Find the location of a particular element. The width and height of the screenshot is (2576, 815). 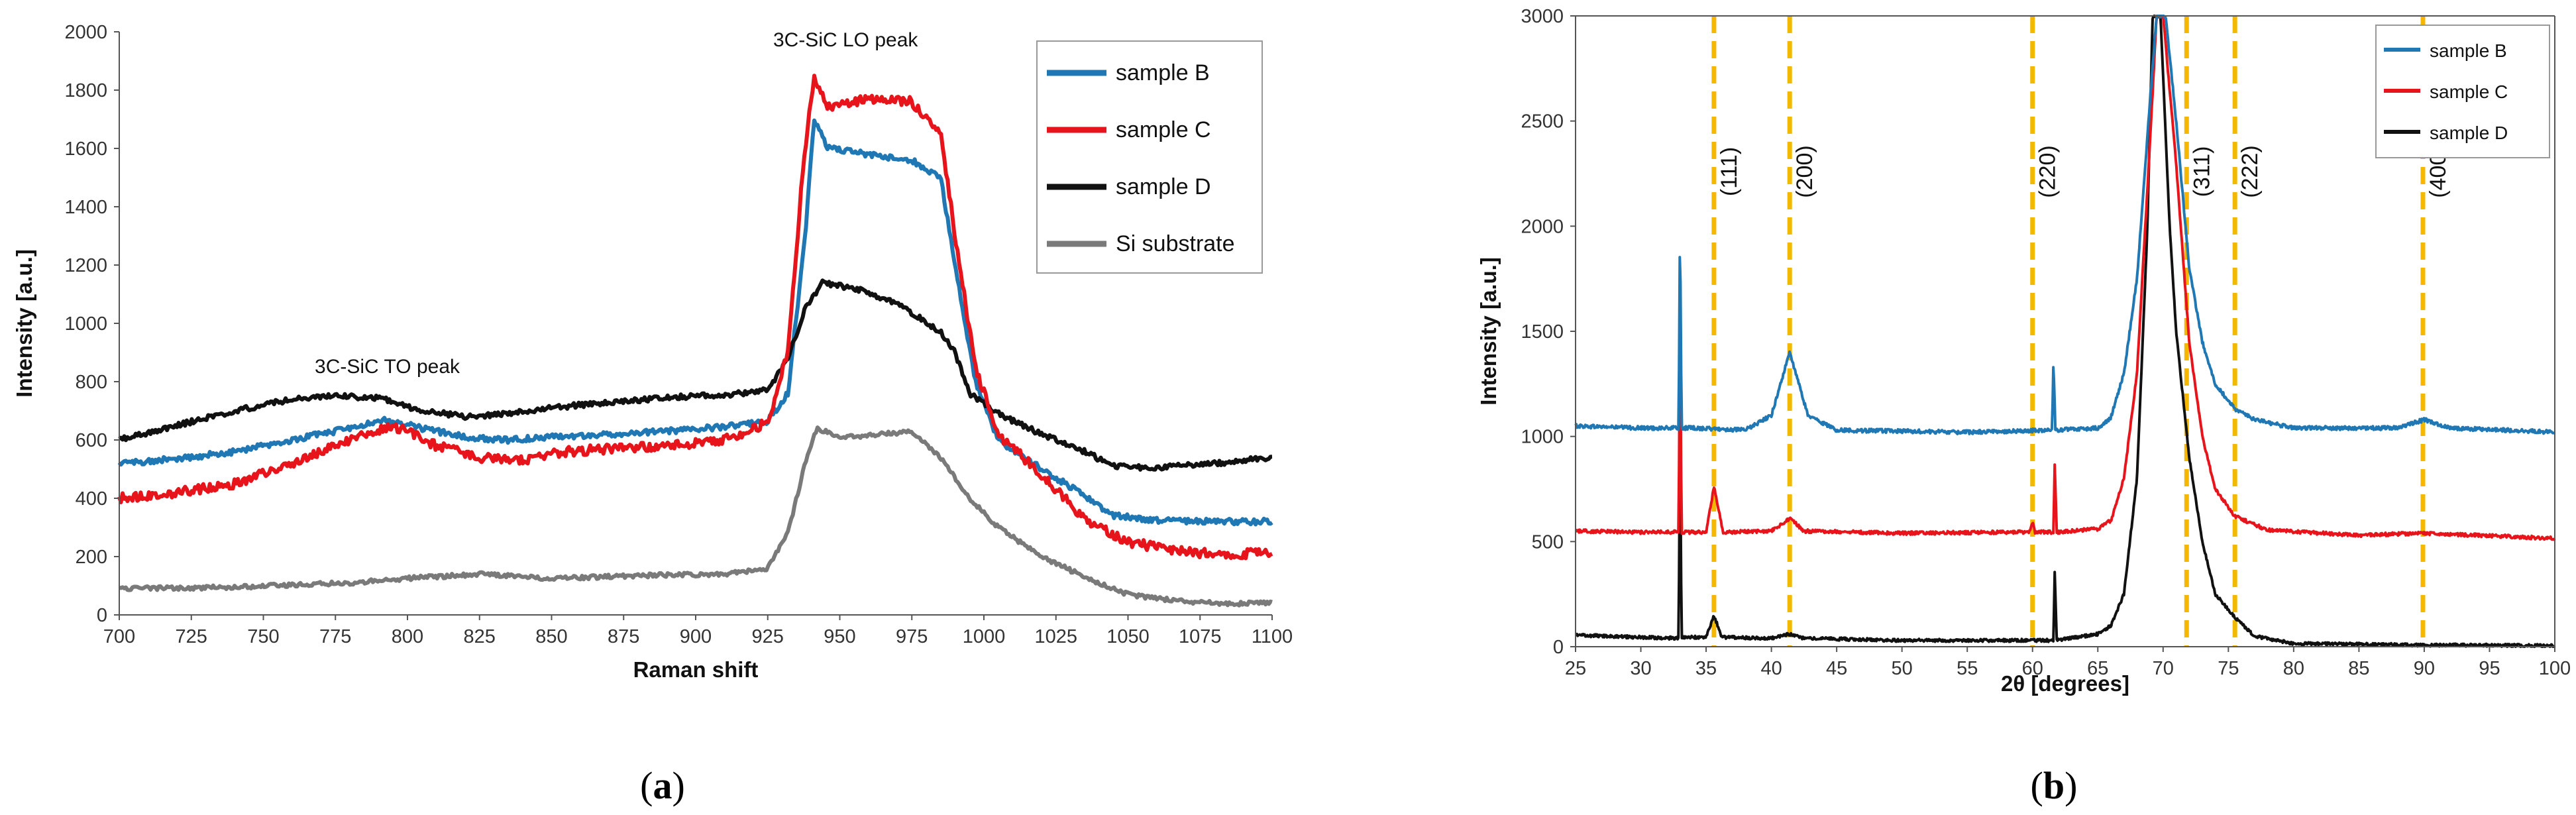

x-tick-label: 75 is located at coordinates (2228, 668).